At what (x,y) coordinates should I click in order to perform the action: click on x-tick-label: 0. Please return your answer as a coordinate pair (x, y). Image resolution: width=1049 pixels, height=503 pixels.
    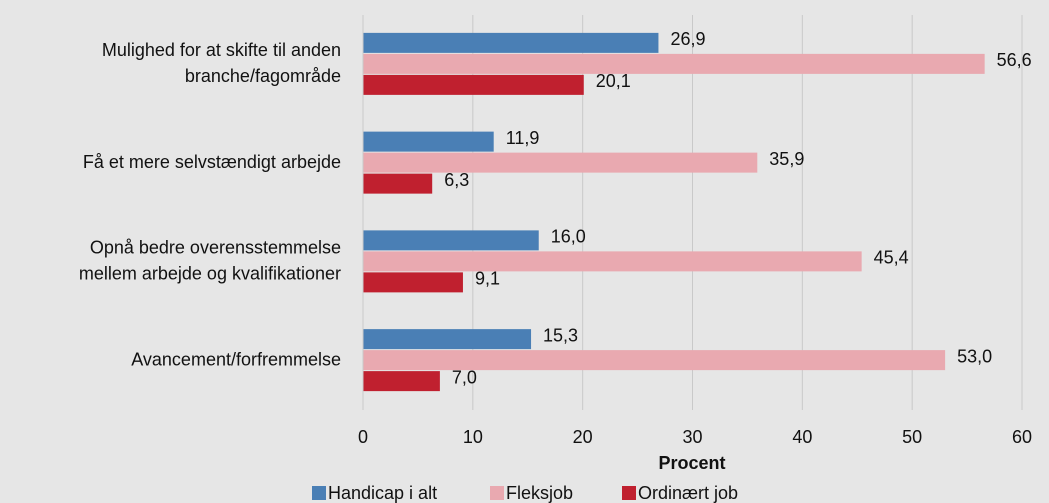
    Looking at the image, I should click on (363, 437).